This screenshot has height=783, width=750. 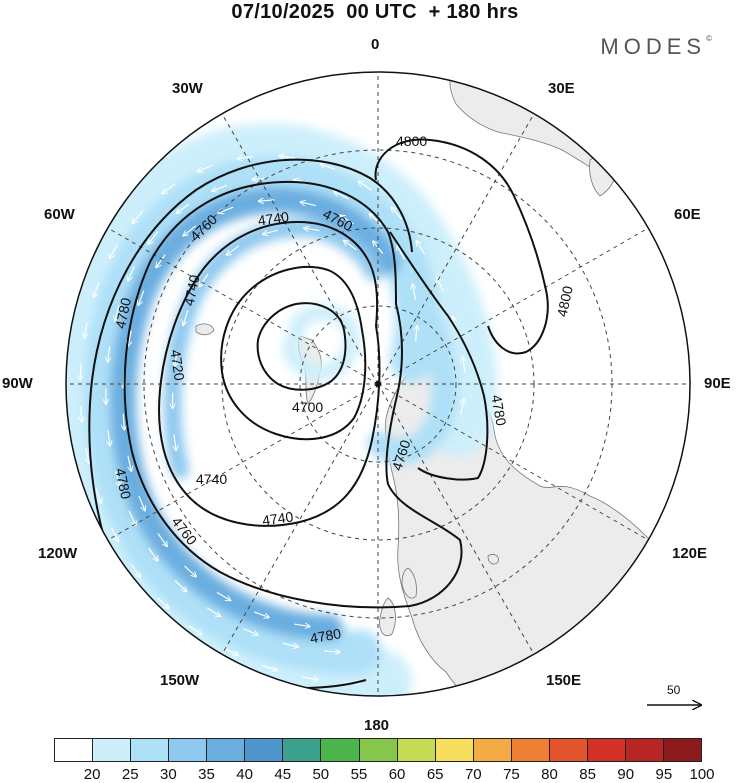 What do you see at coordinates (563, 680) in the screenshot?
I see `longitude-label: 150E` at bounding box center [563, 680].